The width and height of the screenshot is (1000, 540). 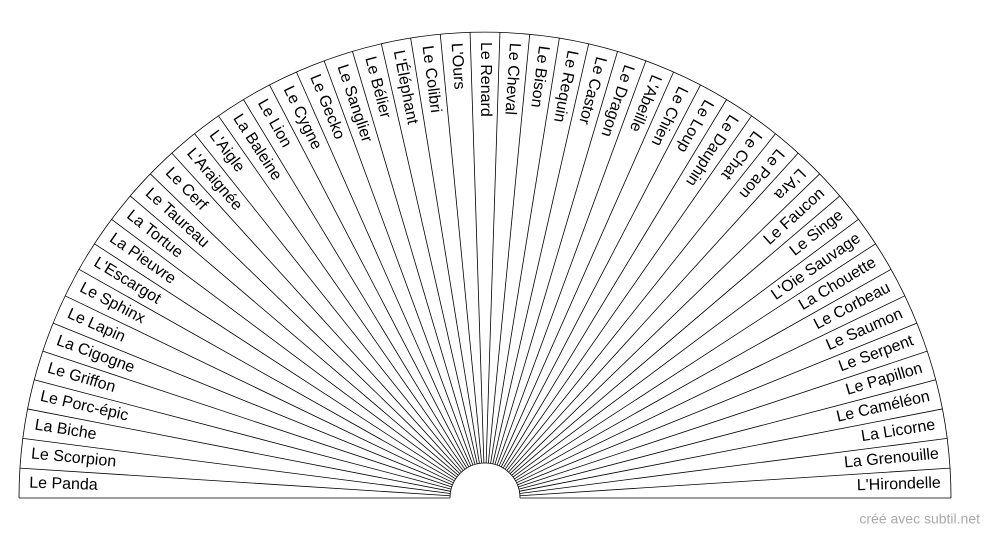 I want to click on segment-label: Le Renard, so click(x=485, y=79).